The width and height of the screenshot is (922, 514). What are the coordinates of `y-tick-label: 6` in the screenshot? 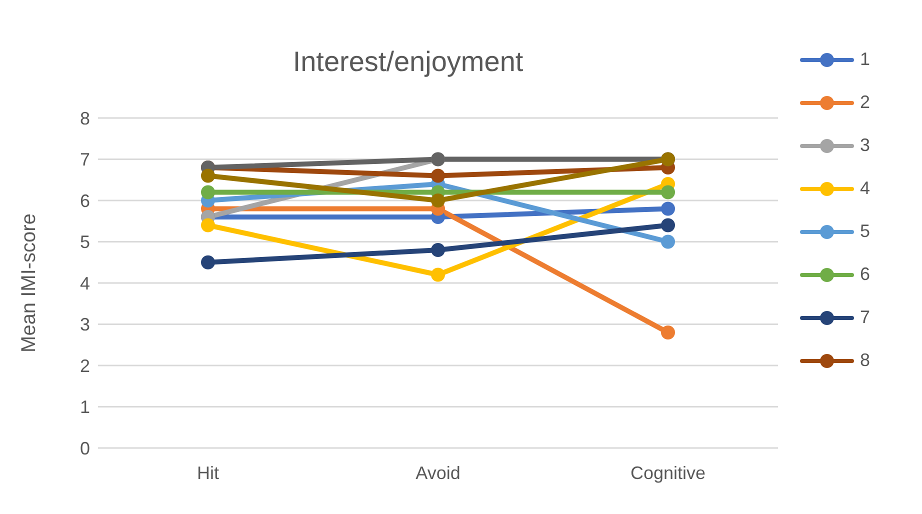 It's located at (85, 200).